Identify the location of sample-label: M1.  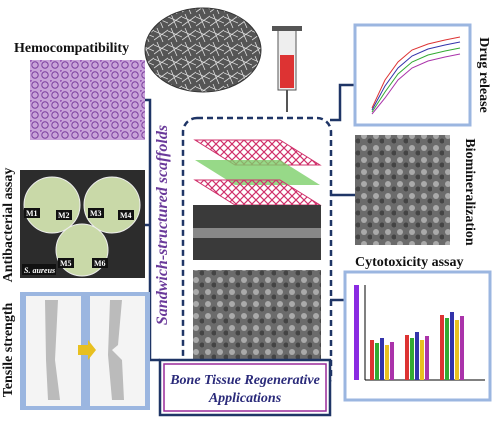
(32, 213).